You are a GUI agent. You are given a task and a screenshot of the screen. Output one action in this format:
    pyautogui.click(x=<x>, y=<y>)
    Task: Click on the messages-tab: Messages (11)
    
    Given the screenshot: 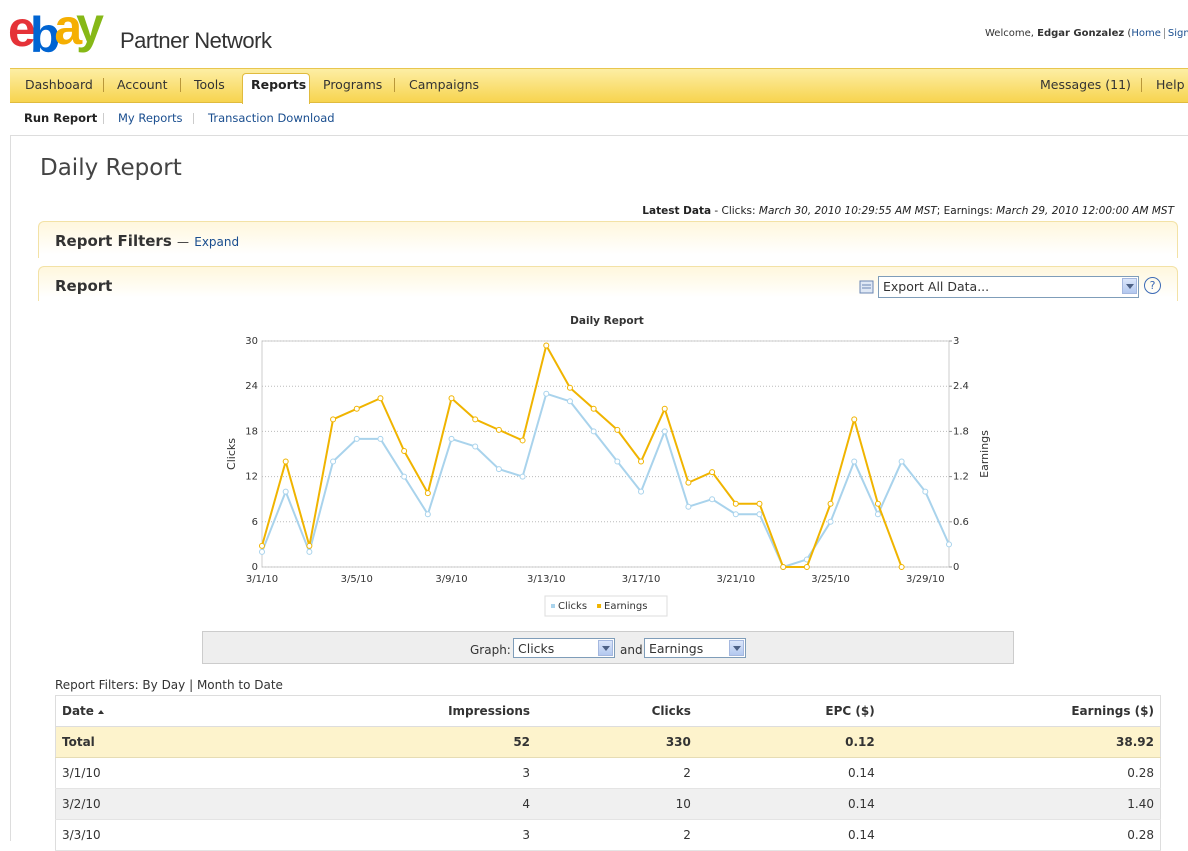 What is the action you would take?
    pyautogui.click(x=1085, y=84)
    